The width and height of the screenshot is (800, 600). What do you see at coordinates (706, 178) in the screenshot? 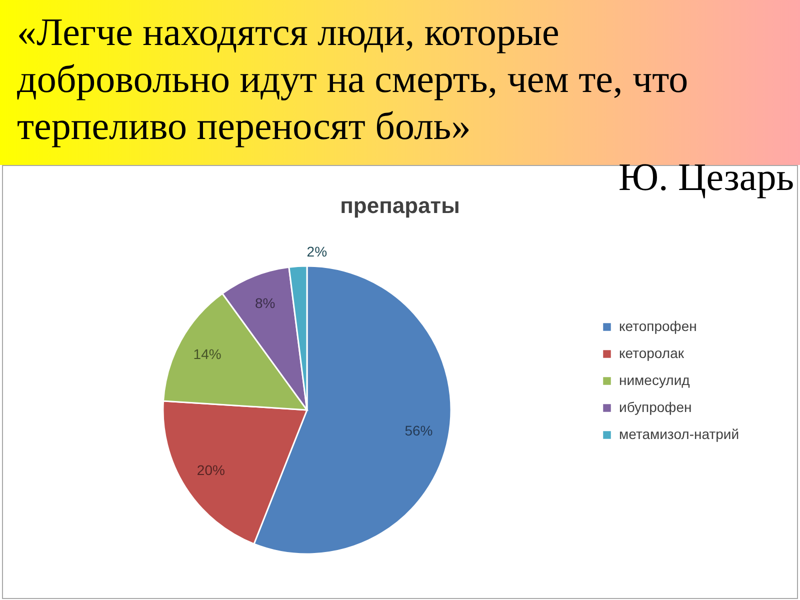
I see `text: Ю. Цезарь` at bounding box center [706, 178].